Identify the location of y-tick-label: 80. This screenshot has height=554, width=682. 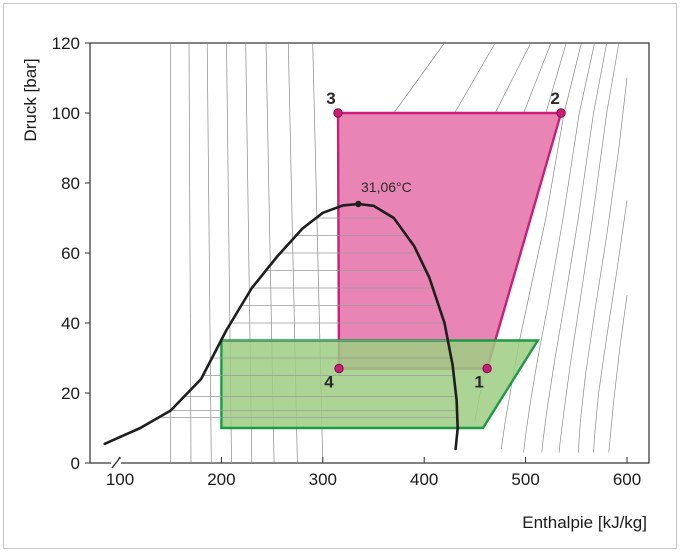
(70, 183).